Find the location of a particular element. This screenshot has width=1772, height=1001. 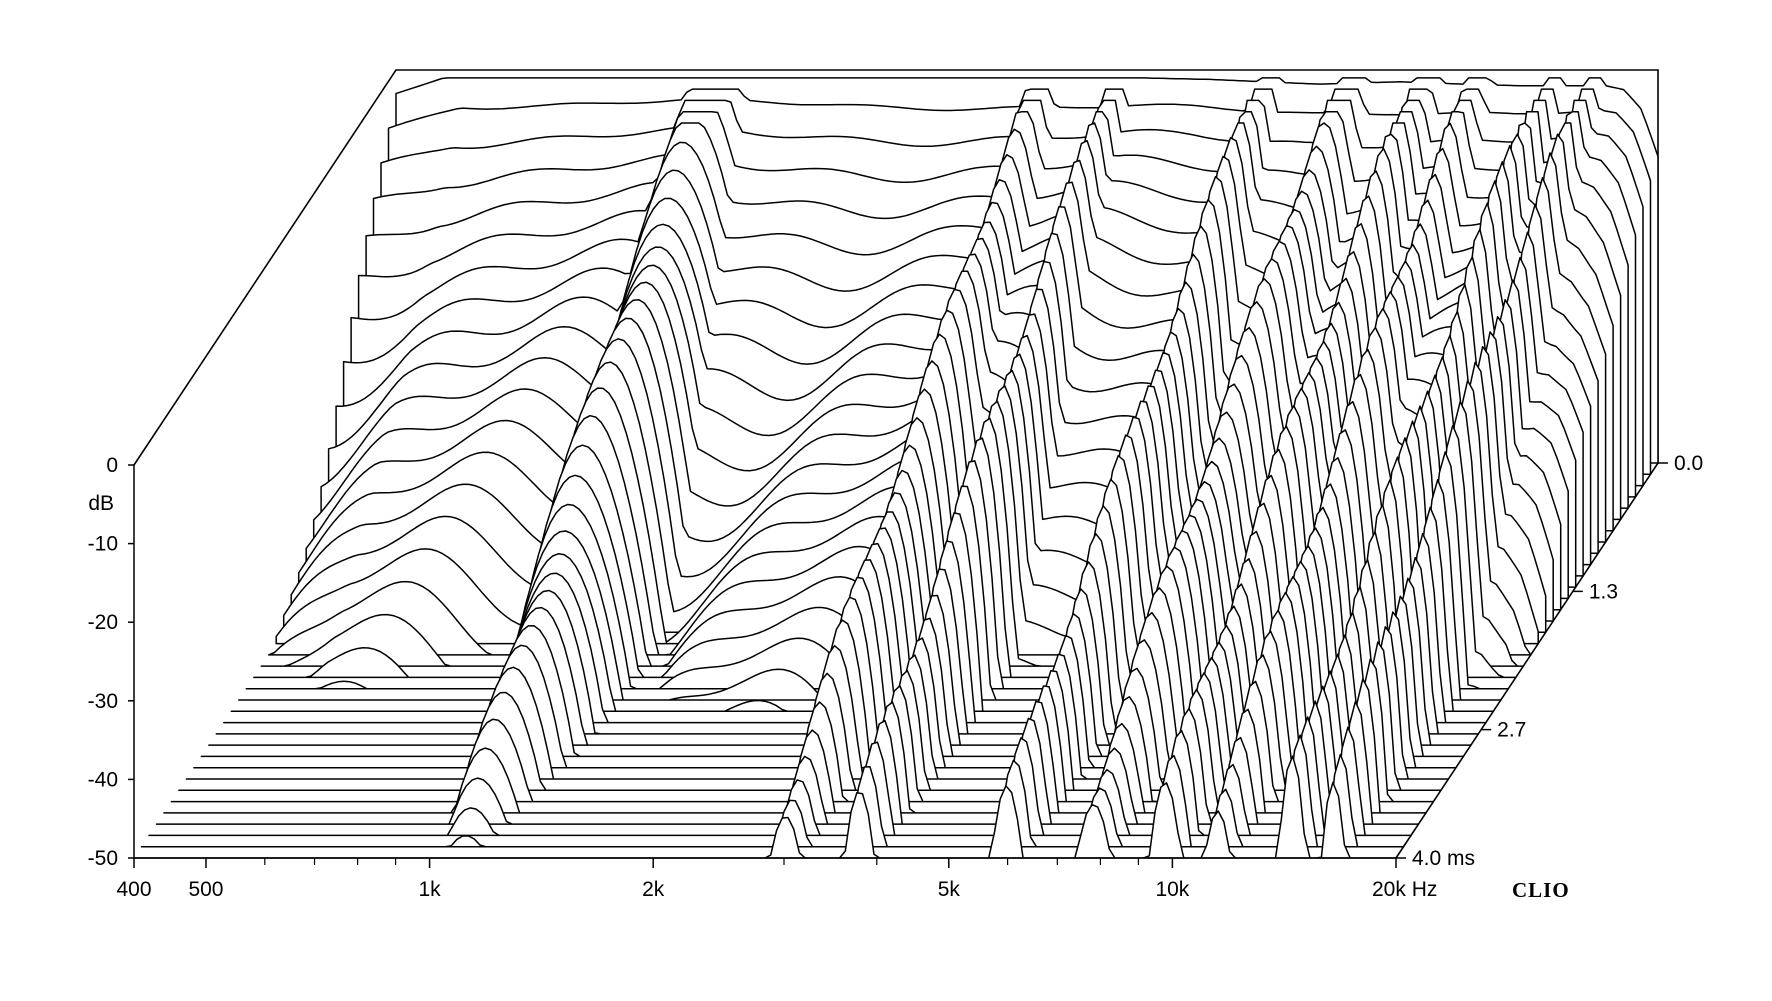

z-tick-label: 4.0 ms is located at coordinates (1443, 858).